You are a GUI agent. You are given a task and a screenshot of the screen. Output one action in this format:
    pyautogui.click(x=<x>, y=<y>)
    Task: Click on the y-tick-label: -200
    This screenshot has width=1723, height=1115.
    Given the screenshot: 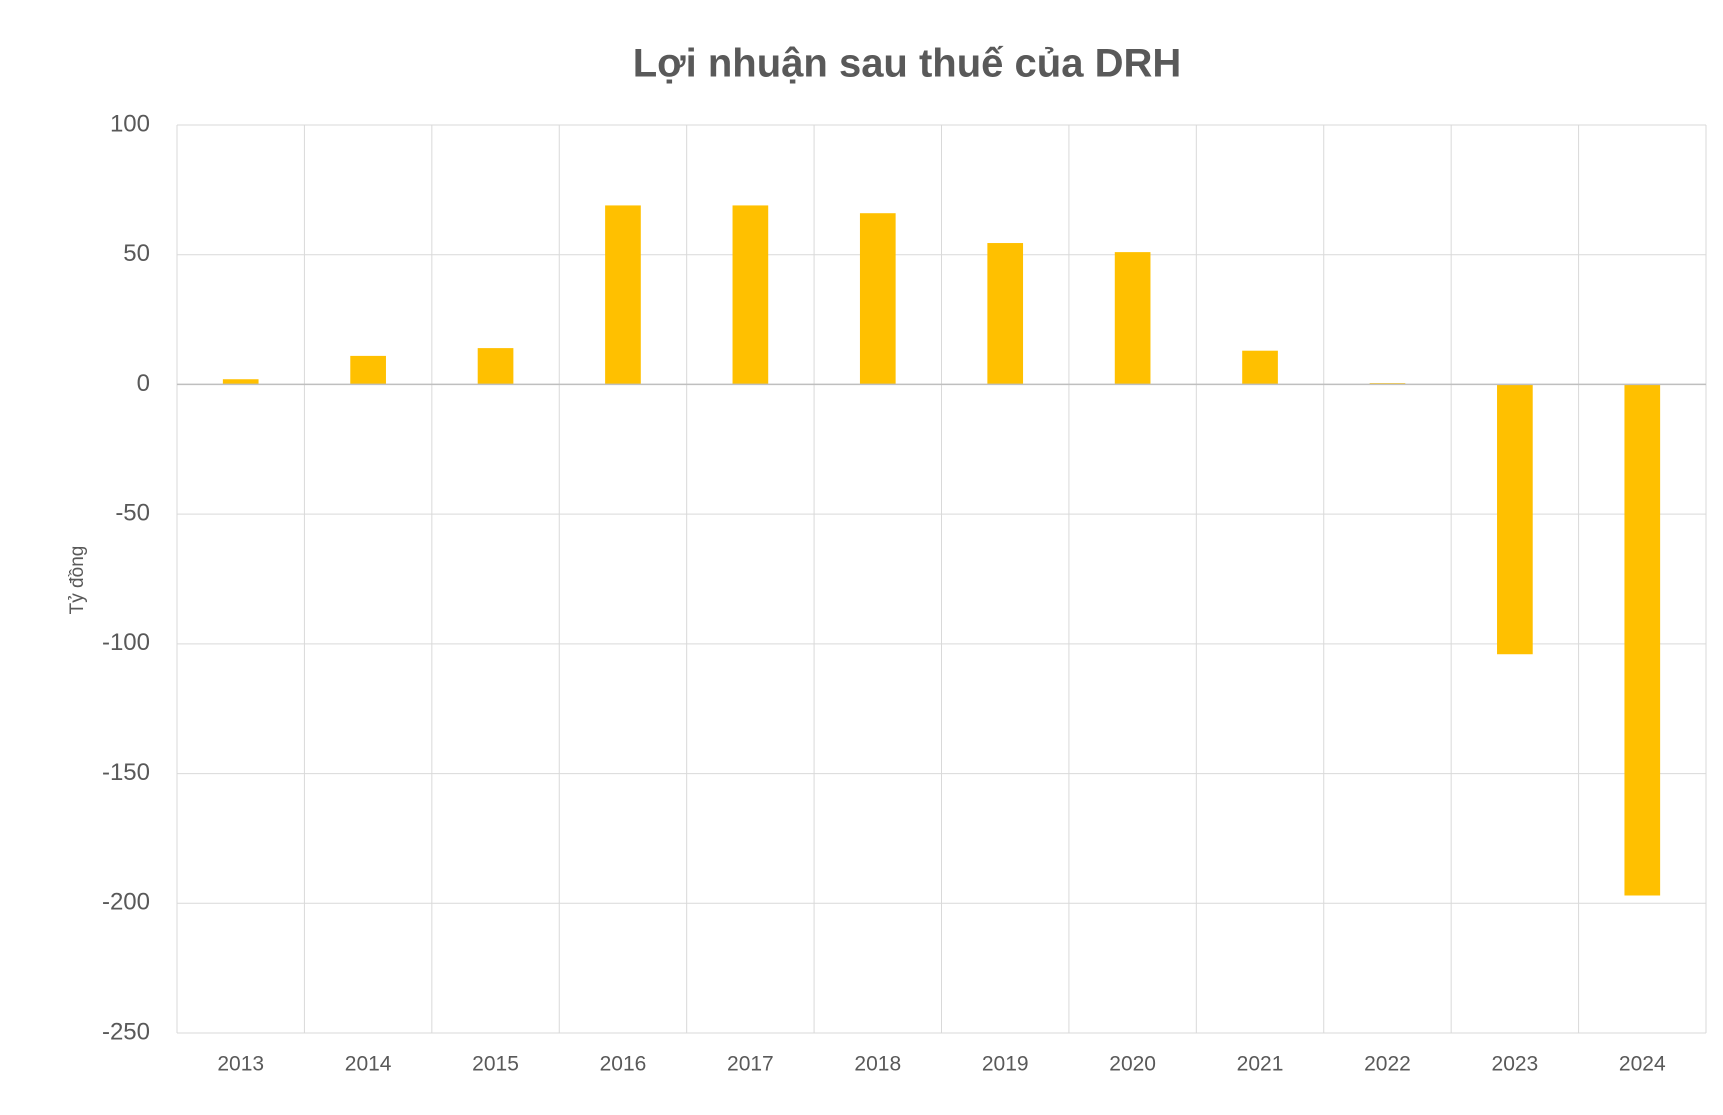 What is the action you would take?
    pyautogui.click(x=126, y=902)
    